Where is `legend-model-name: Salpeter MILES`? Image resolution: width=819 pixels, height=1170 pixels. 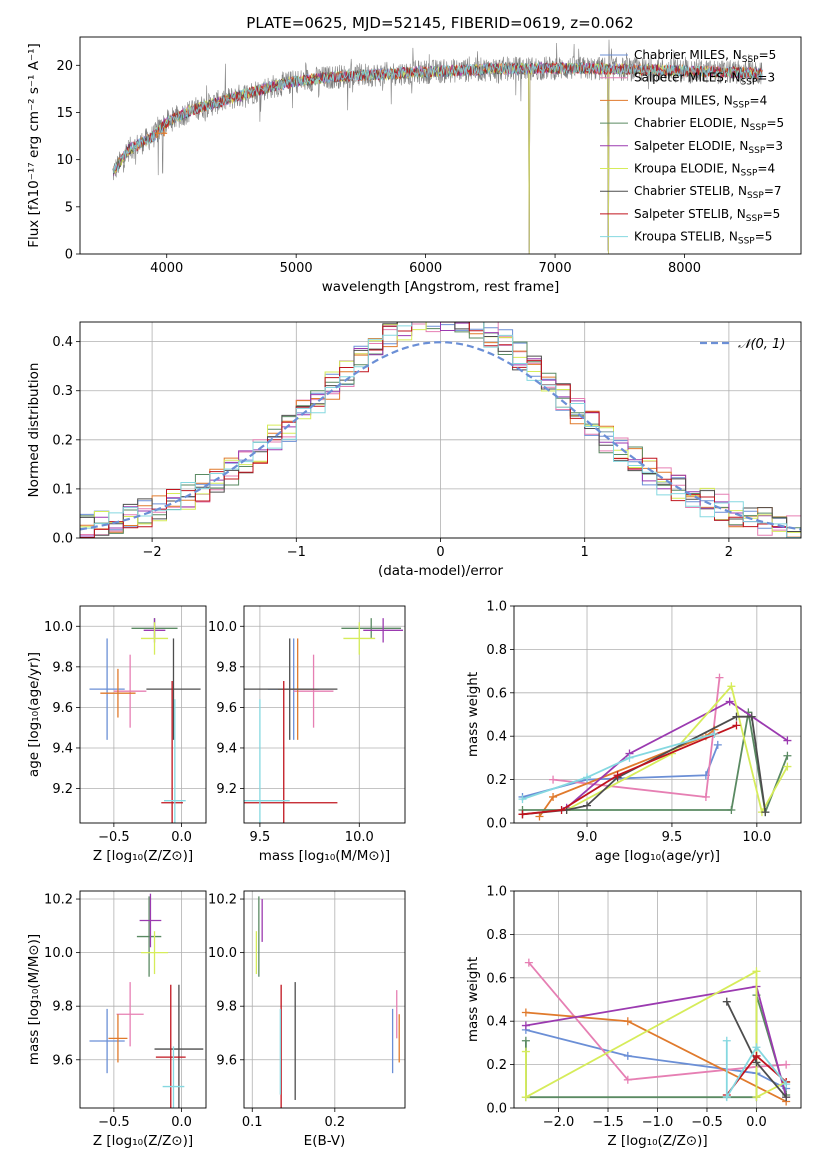 legend-model-name: Salpeter MILES is located at coordinates (679, 78).